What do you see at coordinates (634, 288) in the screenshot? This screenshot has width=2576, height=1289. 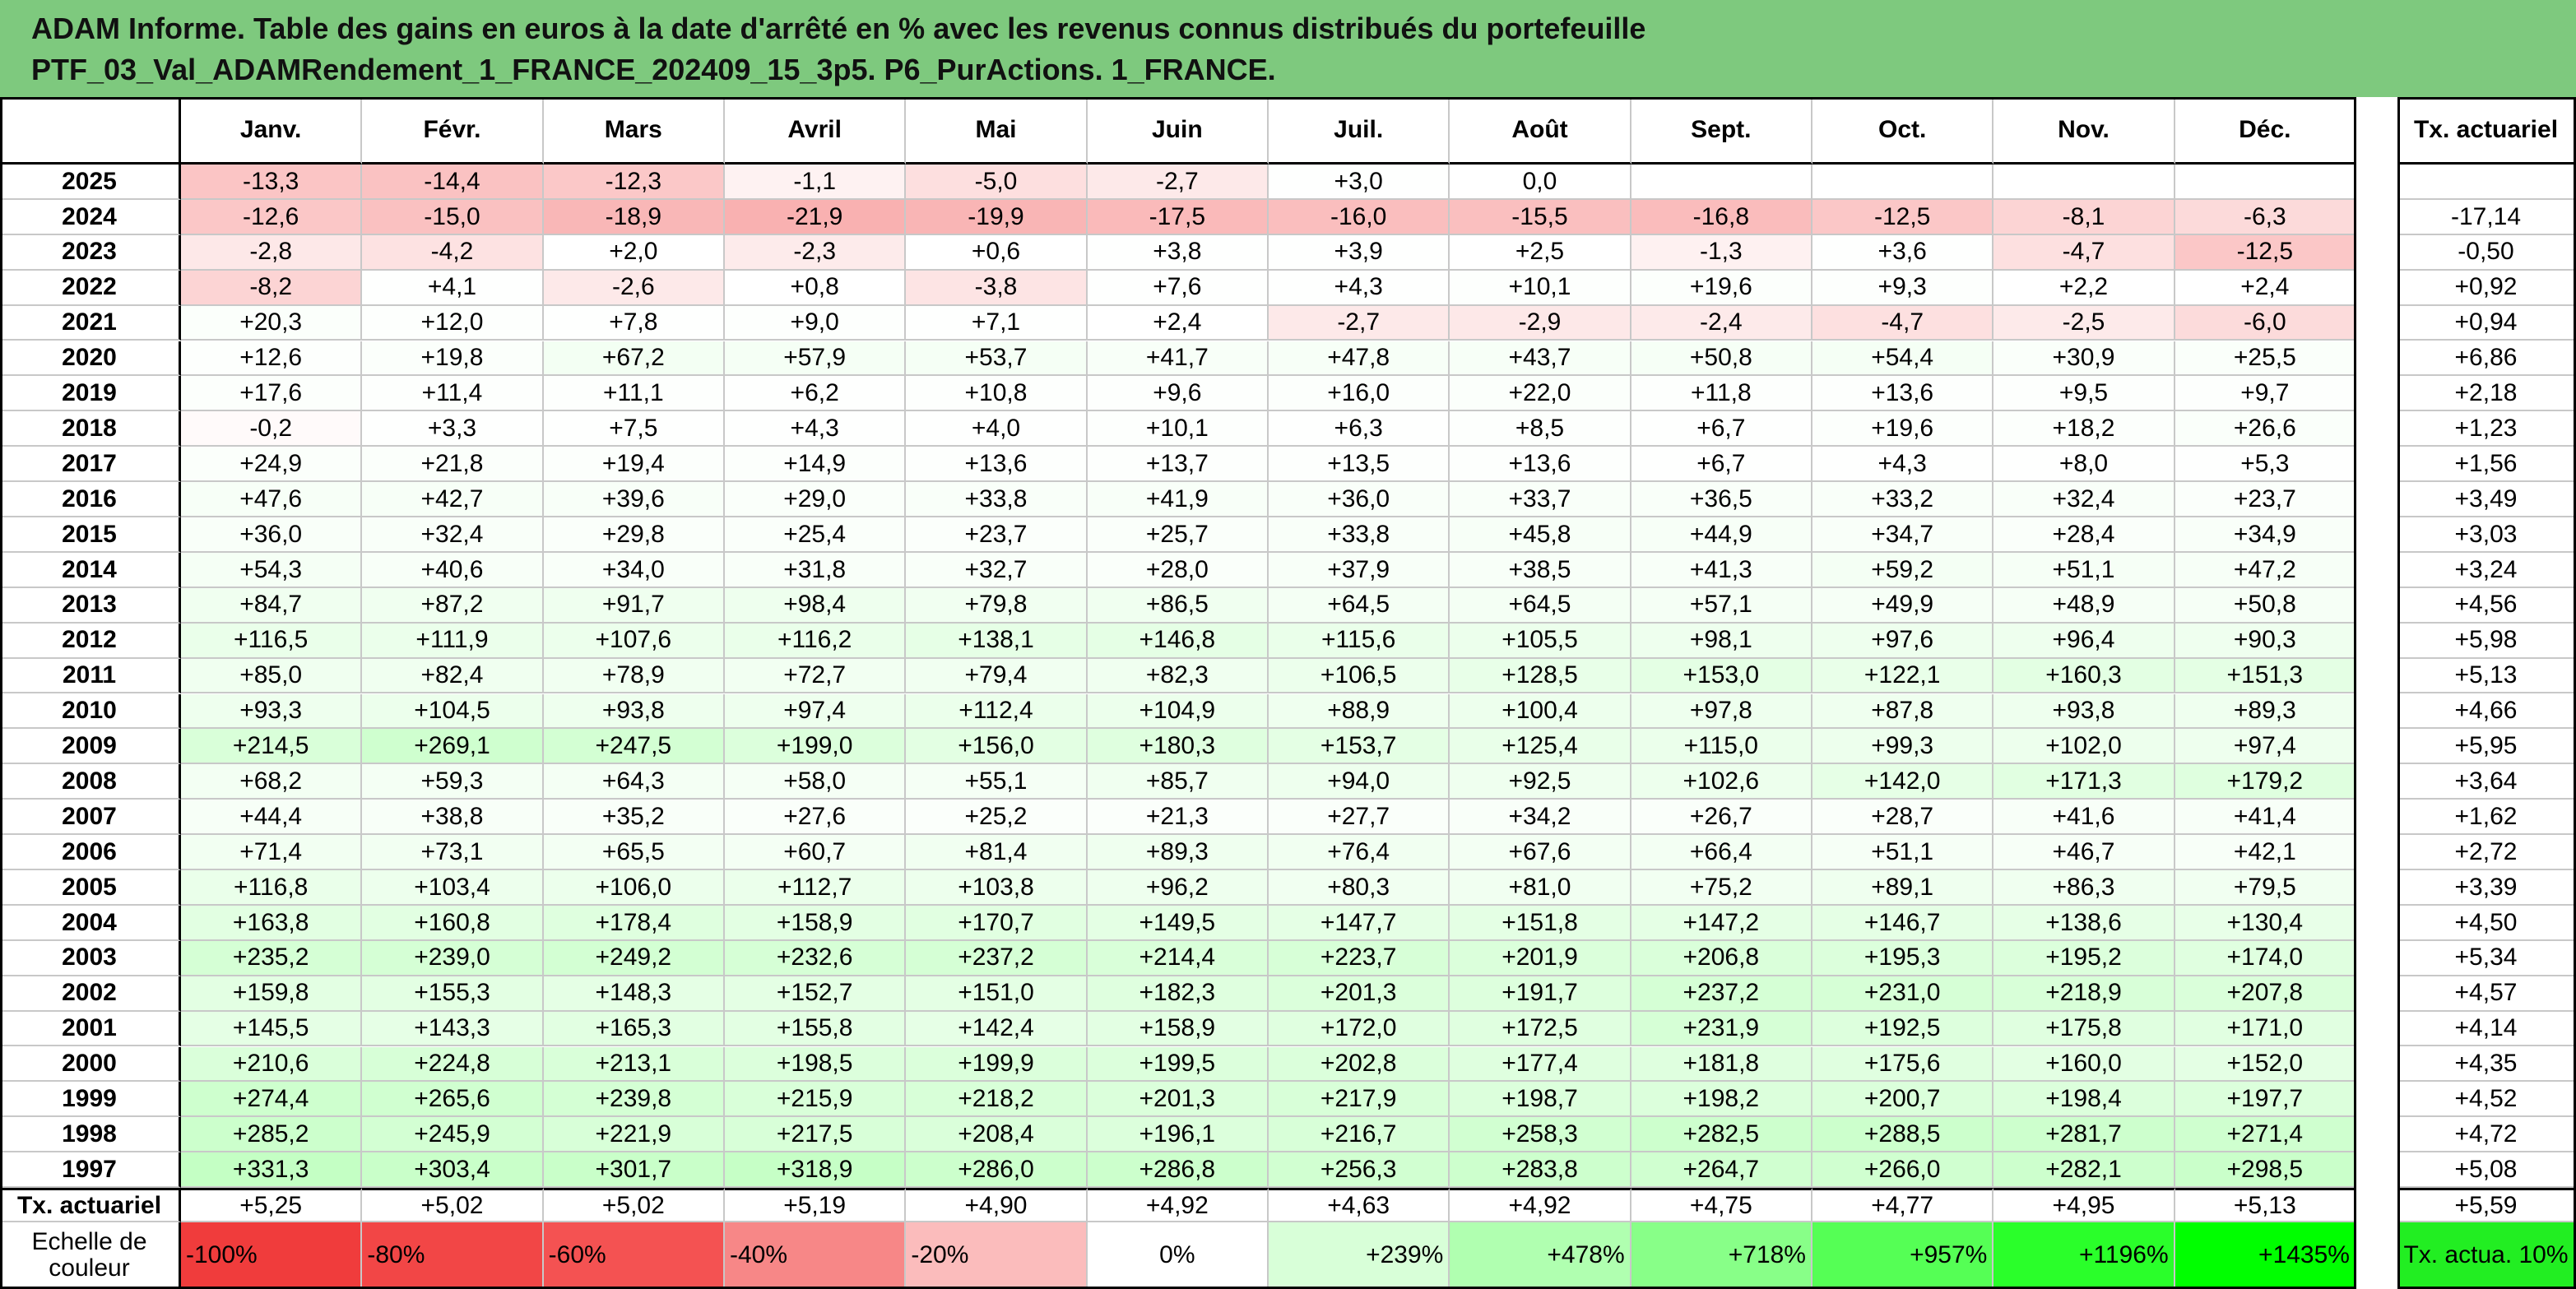 I see `value-cell: -2,6` at bounding box center [634, 288].